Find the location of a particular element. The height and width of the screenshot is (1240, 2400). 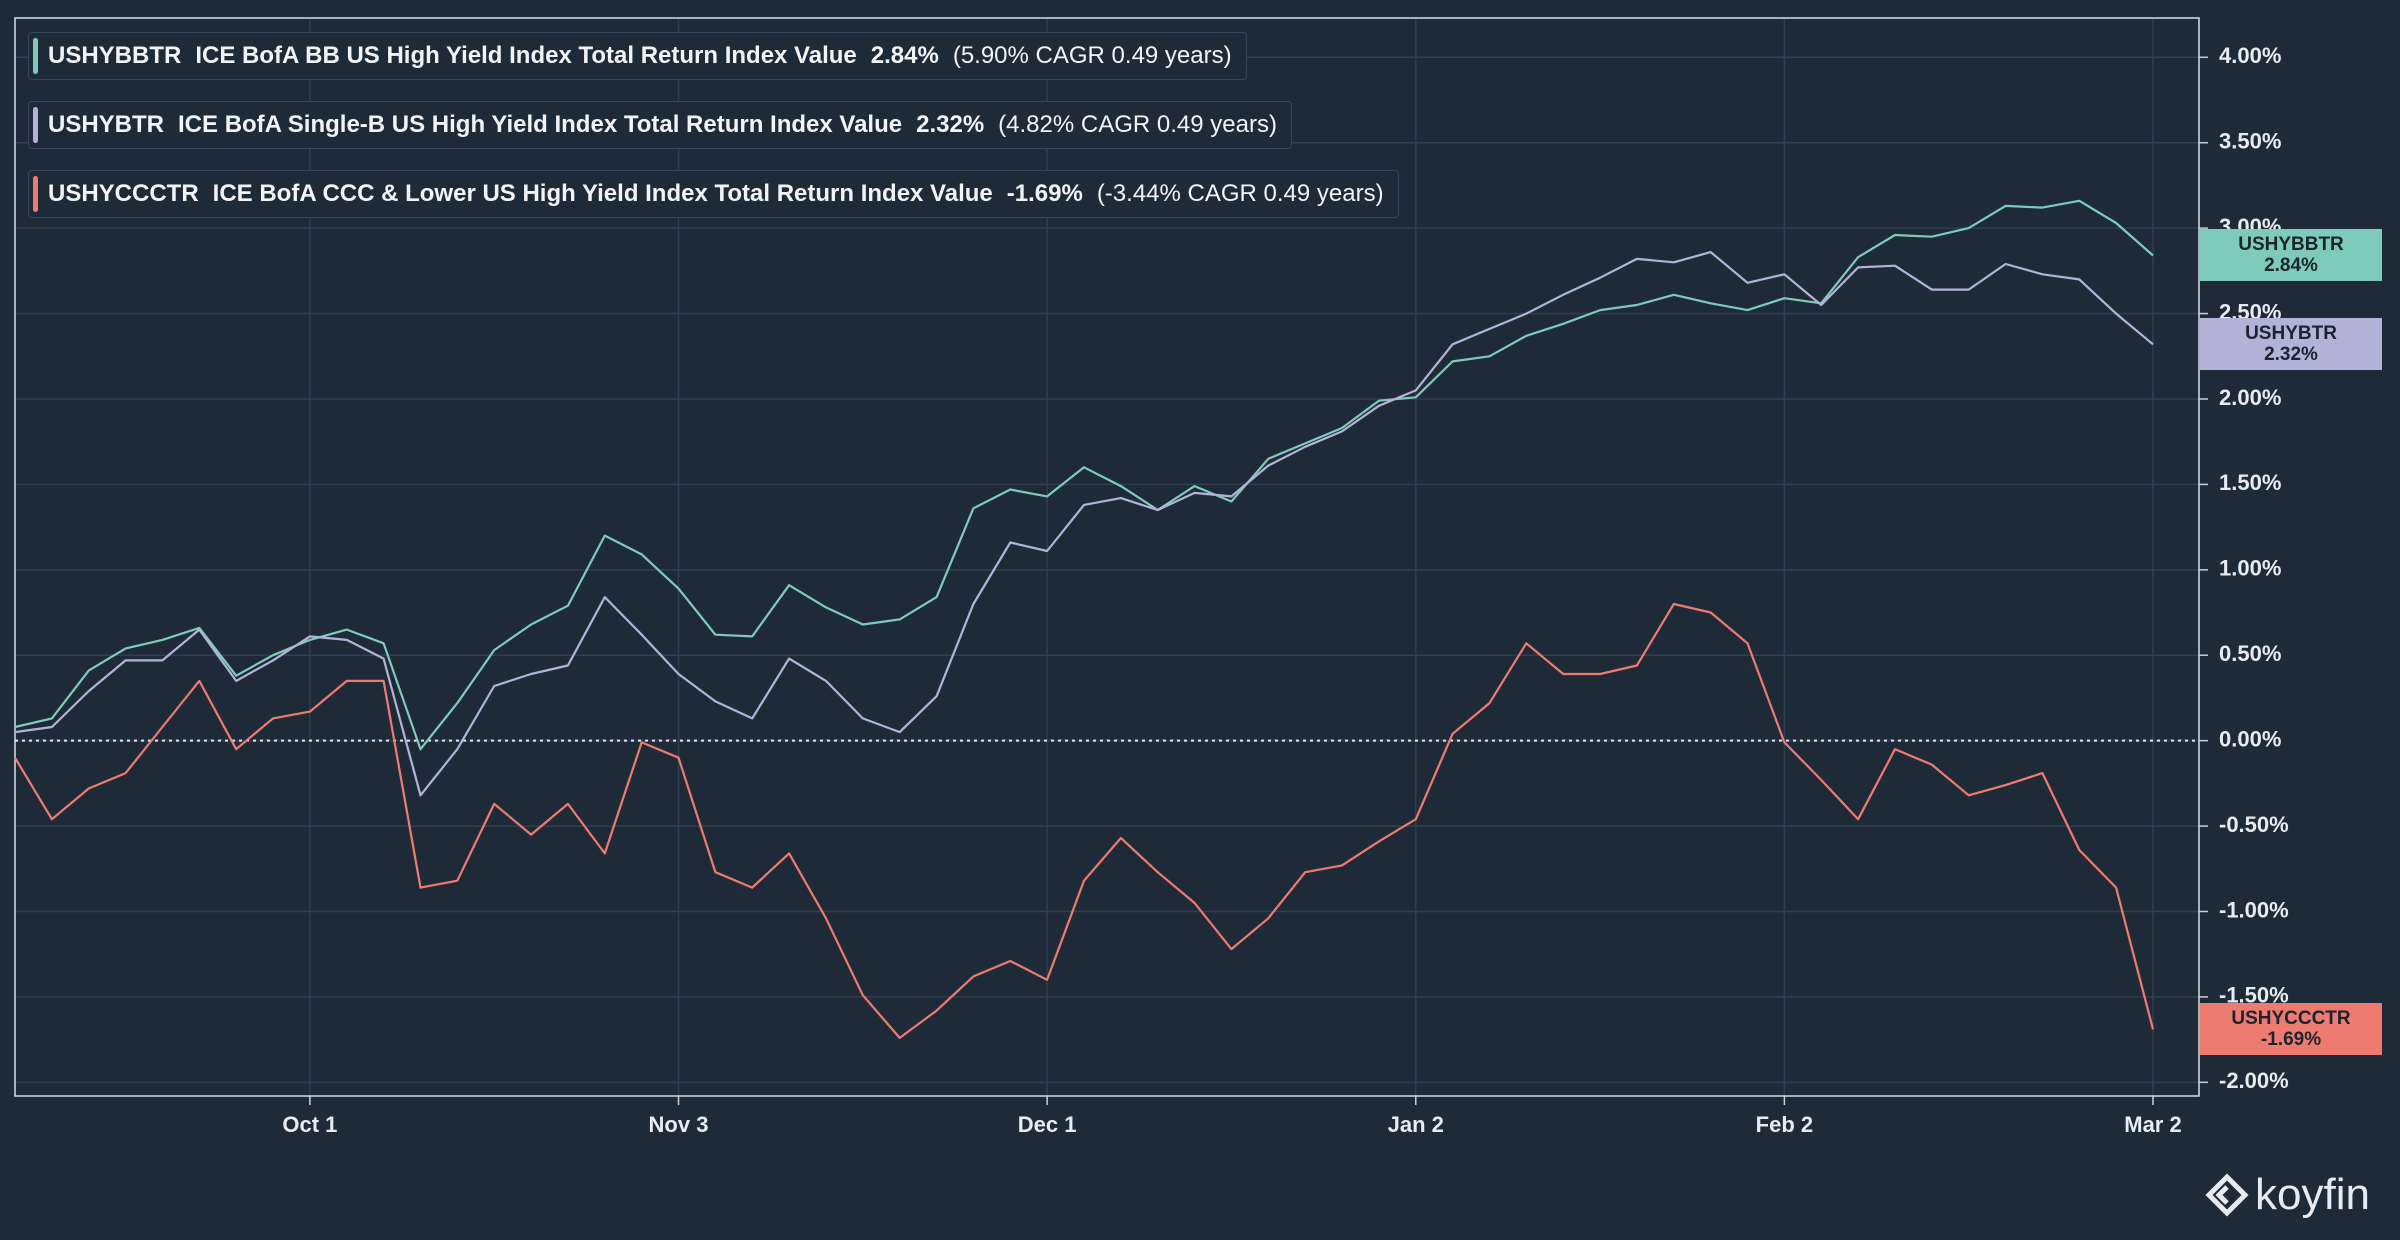

badge-value: -1.69% is located at coordinates (2291, 1040).